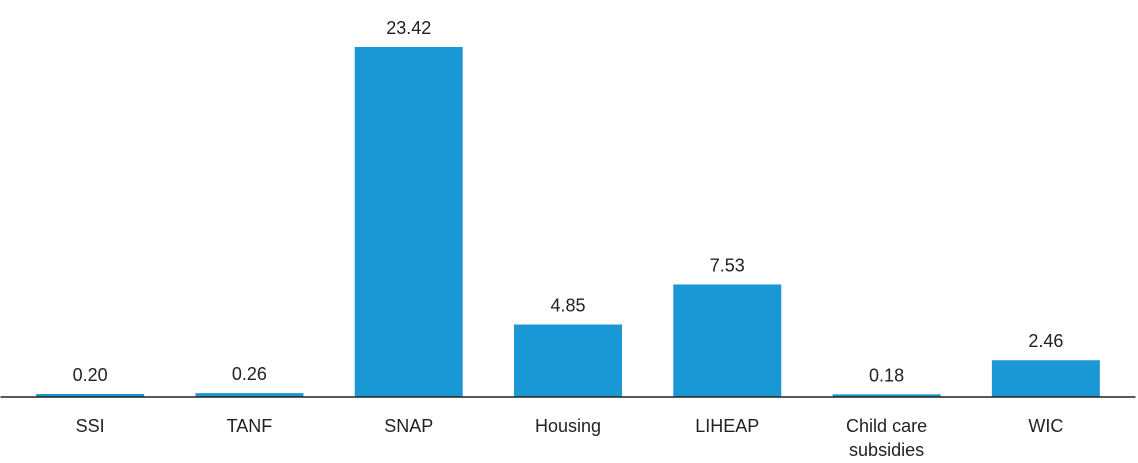 This screenshot has height=463, width=1138. I want to click on value-label: 7.53, so click(727, 265).